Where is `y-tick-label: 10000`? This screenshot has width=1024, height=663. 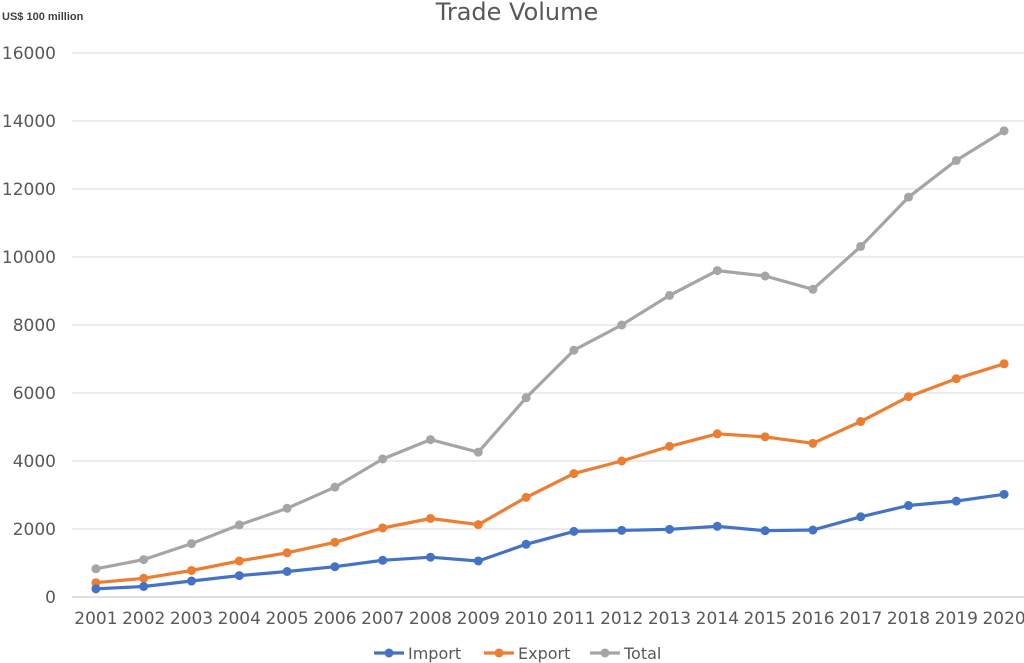
y-tick-label: 10000 is located at coordinates (29, 258).